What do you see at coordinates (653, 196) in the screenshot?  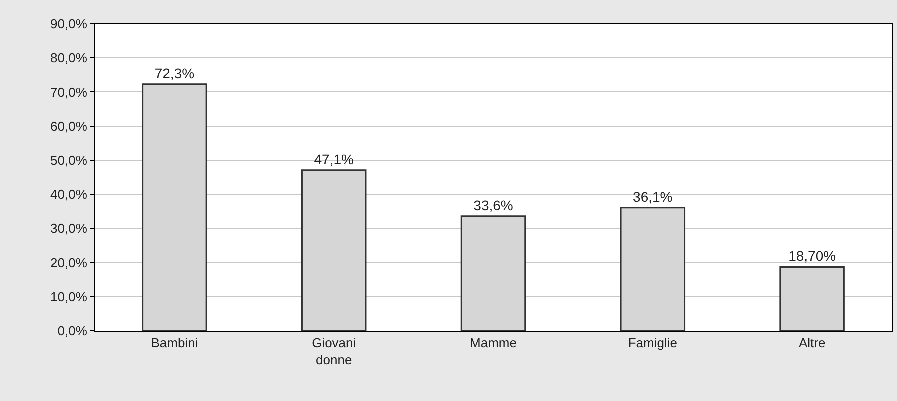 I see `data-label: 36,1%` at bounding box center [653, 196].